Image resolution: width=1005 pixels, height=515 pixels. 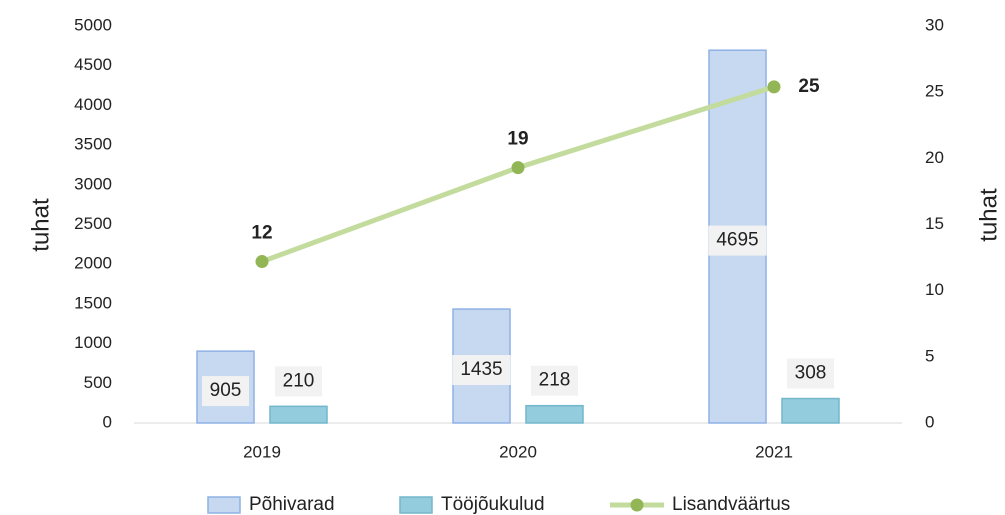 I want to click on y2-tick-label: 5, so click(x=929, y=355).